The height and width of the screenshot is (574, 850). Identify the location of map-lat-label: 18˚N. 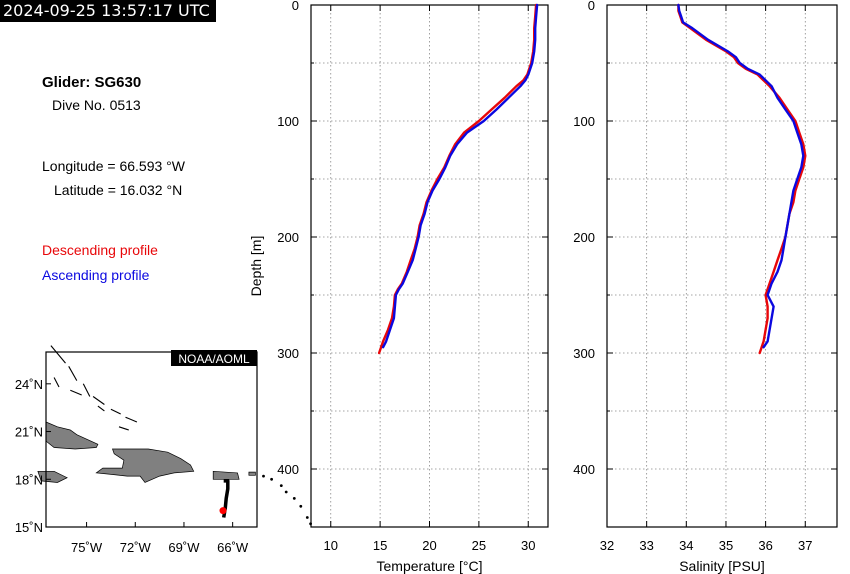
(29, 479).